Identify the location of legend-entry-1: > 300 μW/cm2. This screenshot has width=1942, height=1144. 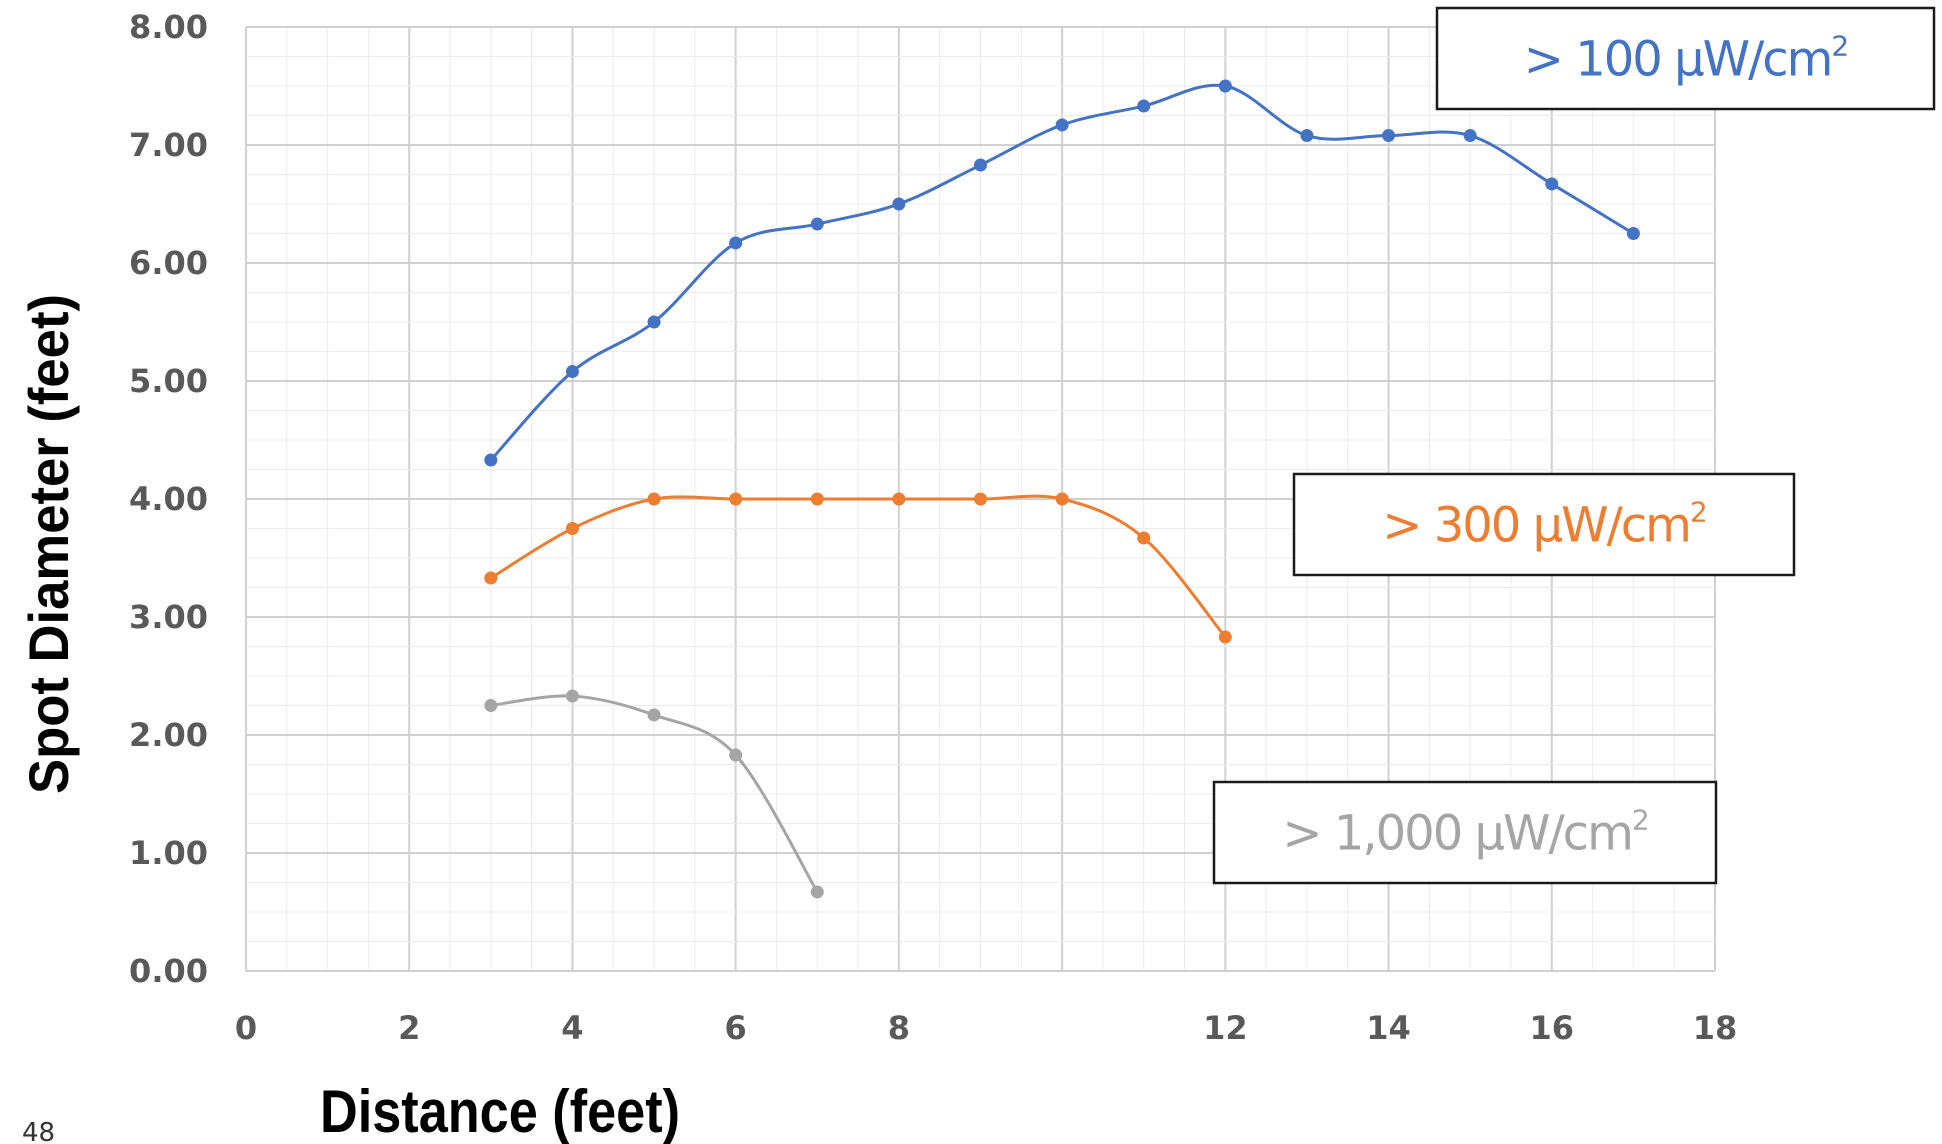
(1544, 524).